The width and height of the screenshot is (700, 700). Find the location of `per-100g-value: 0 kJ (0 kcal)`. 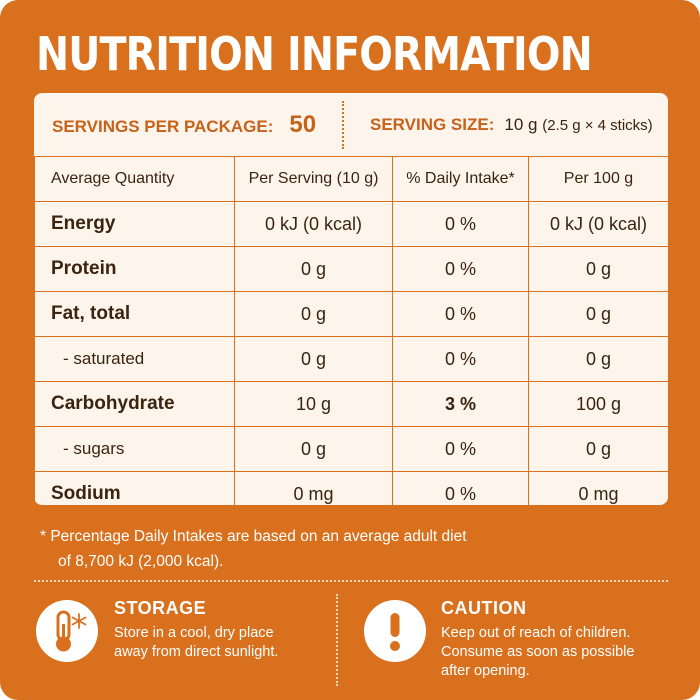

per-100g-value: 0 kJ (0 kcal) is located at coordinates (598, 224).